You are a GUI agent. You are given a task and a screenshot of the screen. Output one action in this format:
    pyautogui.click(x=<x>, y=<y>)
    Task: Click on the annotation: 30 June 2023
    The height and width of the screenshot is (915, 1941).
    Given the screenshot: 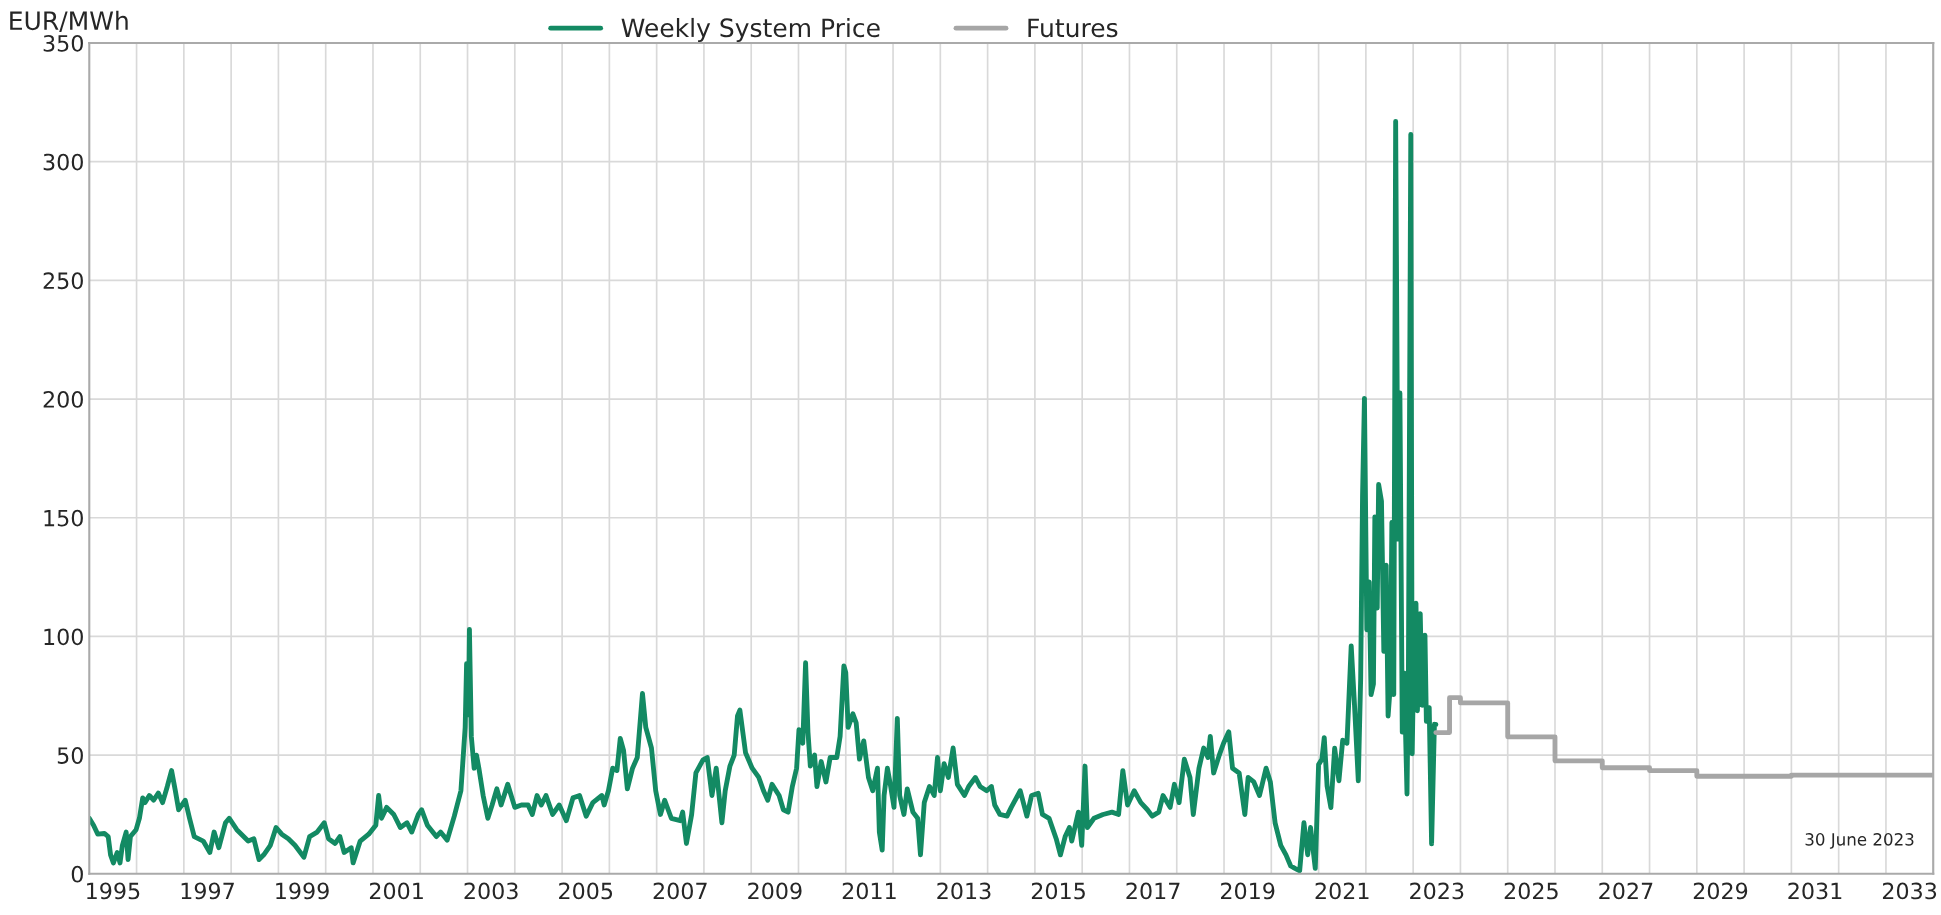 What is the action you would take?
    pyautogui.click(x=1859, y=841)
    